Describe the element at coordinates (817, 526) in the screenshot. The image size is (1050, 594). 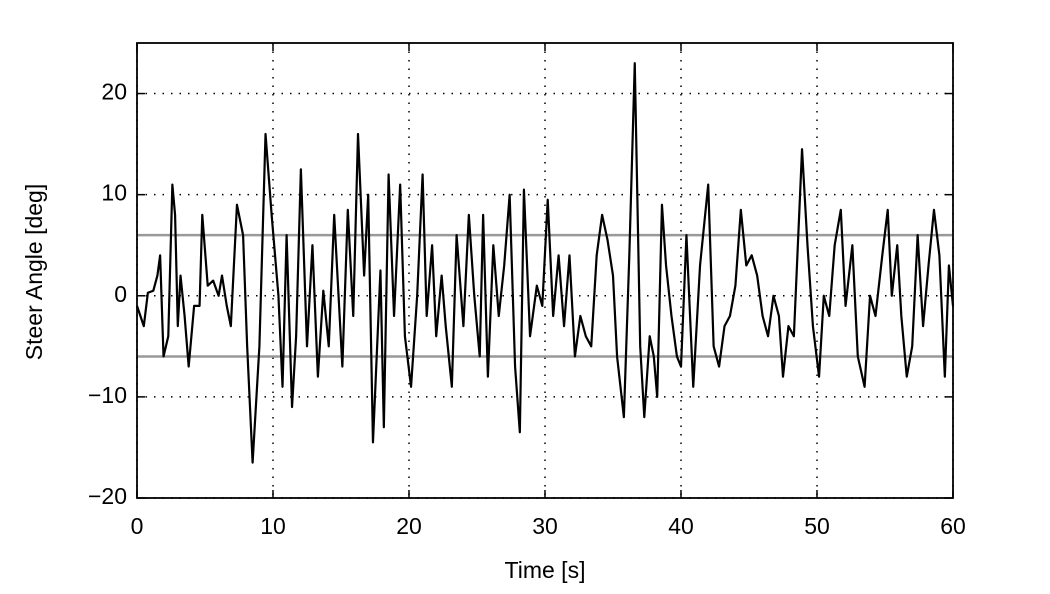
I see `x-tick-label: 50` at that location.